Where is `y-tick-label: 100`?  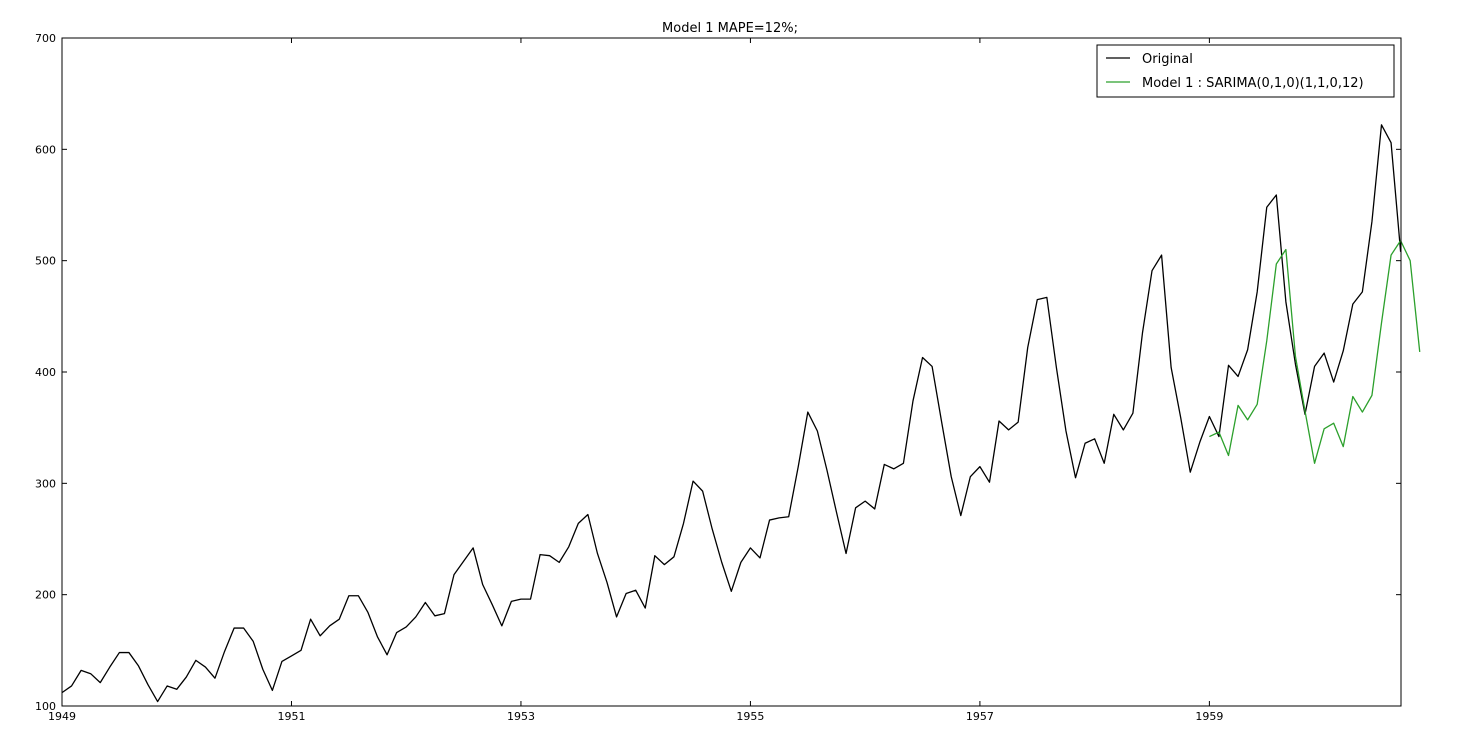
y-tick-label: 100 is located at coordinates (45, 706).